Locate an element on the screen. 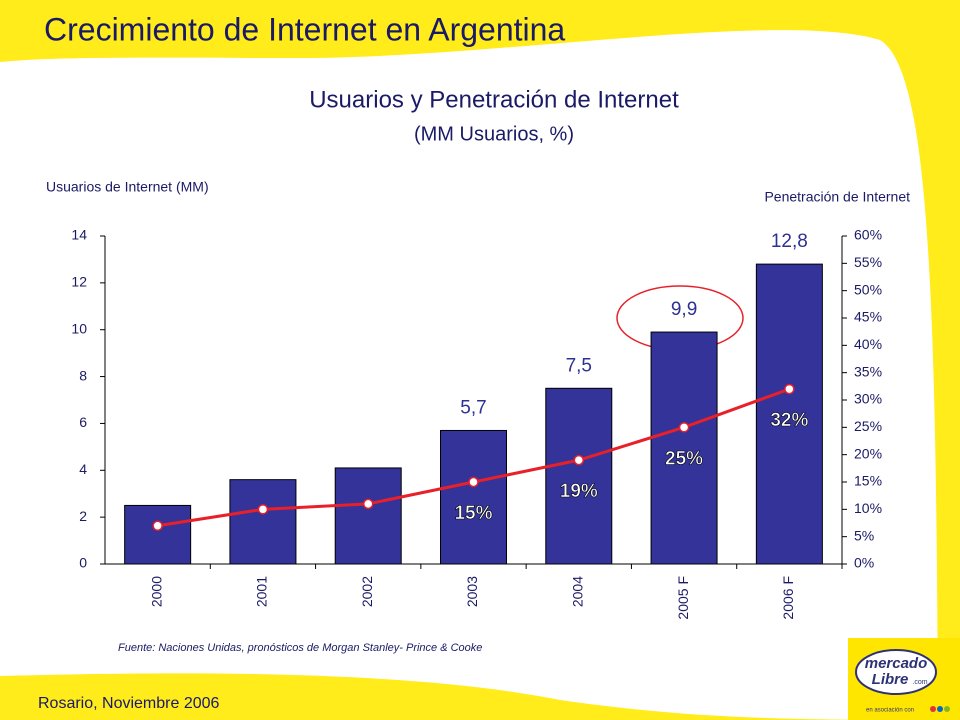 This screenshot has width=960, height=720. y2-axis-label: Penetración de Internet is located at coordinates (837, 197).